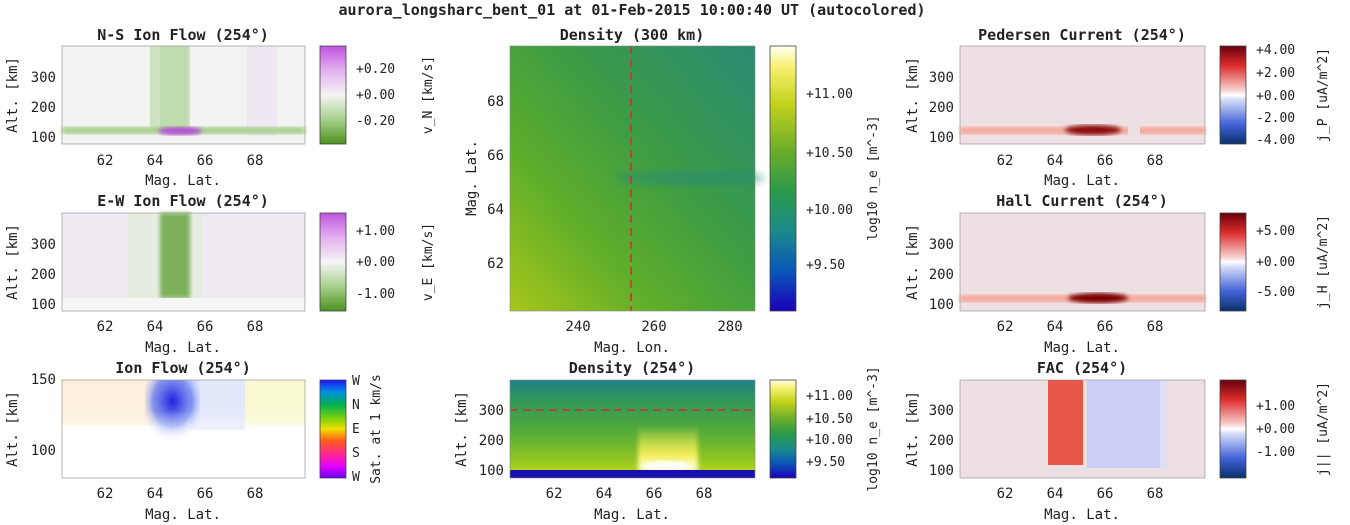 The height and width of the screenshot is (525, 1350). Describe the element at coordinates (1275, 231) in the screenshot. I see `colorbar-tick: +5.00` at that location.